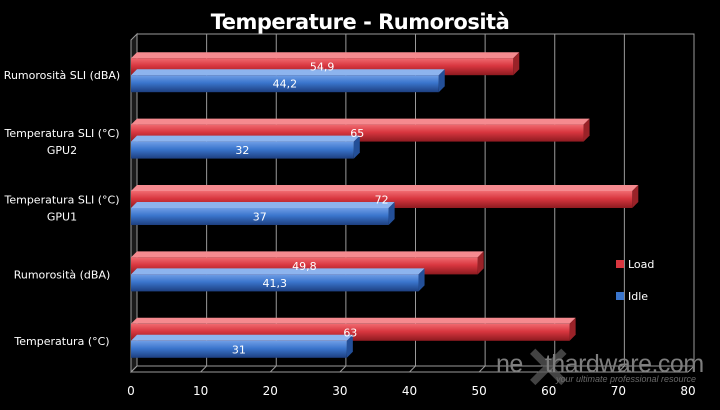 Image resolution: width=720 pixels, height=410 pixels. Describe the element at coordinates (620, 296) in the screenshot. I see `legend-swatch-idle` at that location.